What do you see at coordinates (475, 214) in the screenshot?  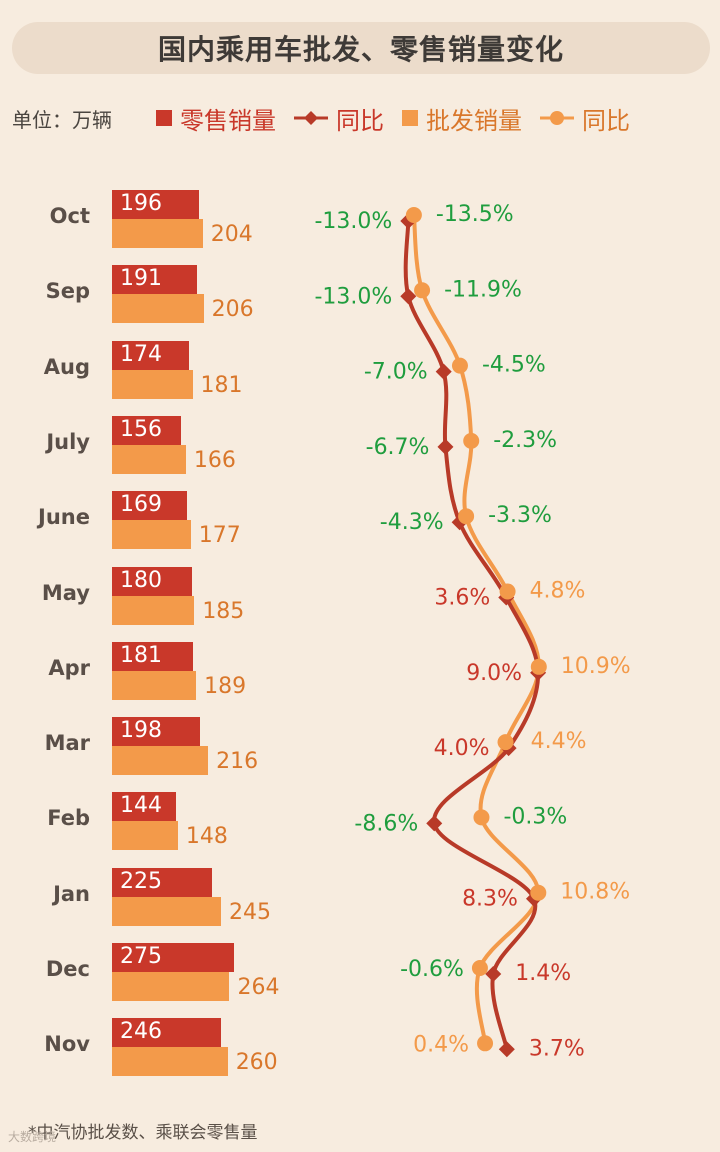 I see `wholesale-yoy-label: -13.5%` at bounding box center [475, 214].